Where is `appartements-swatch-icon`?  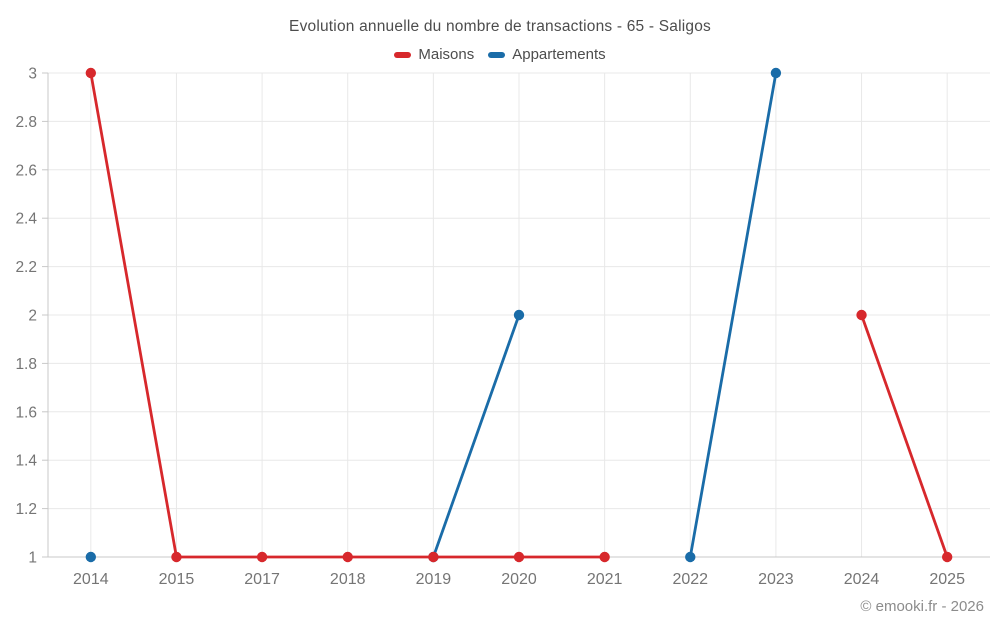 appartements-swatch-icon is located at coordinates (497, 54).